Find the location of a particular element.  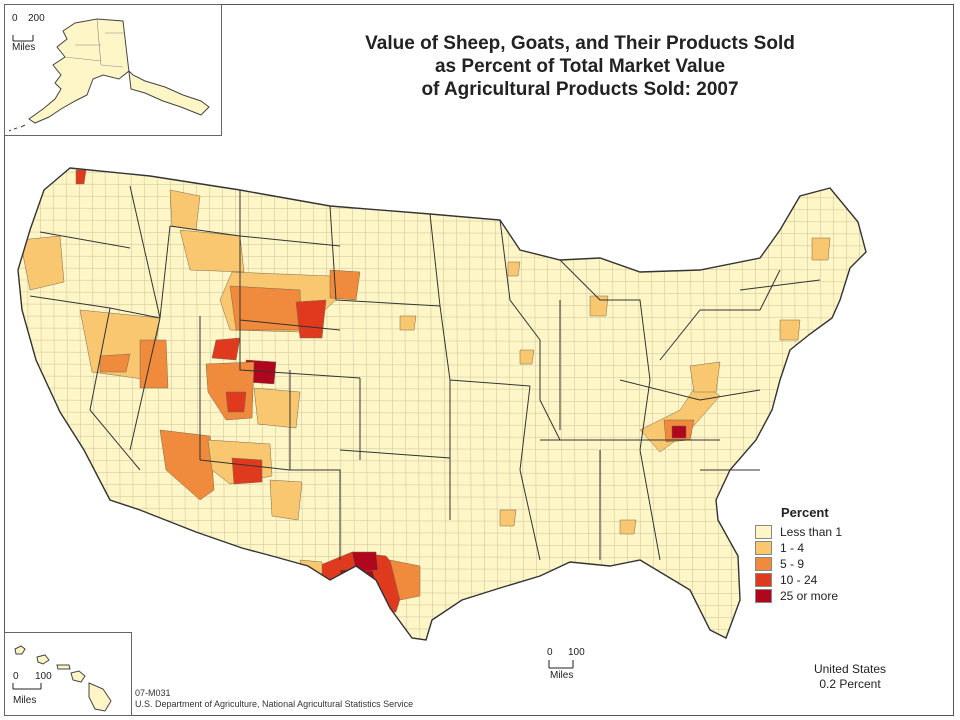

legend-item: 25 or more is located at coordinates (798, 596).